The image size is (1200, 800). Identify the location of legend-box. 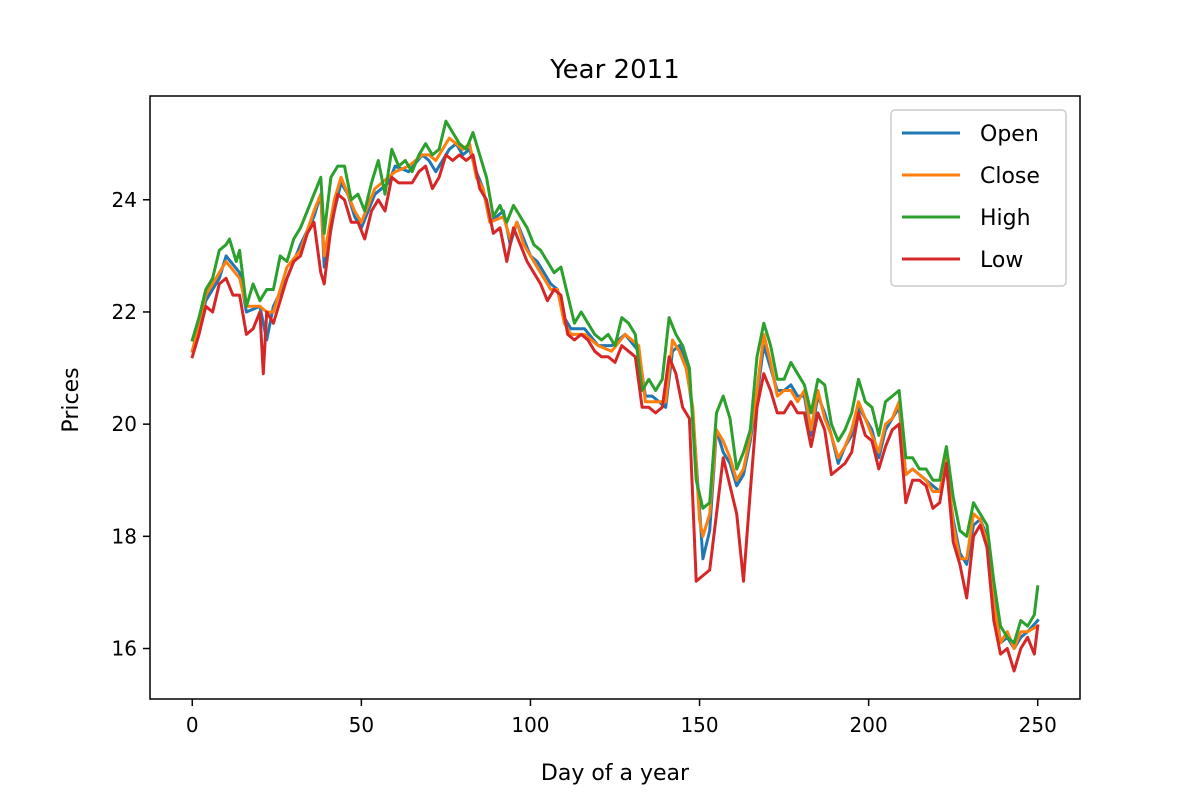
(978, 198).